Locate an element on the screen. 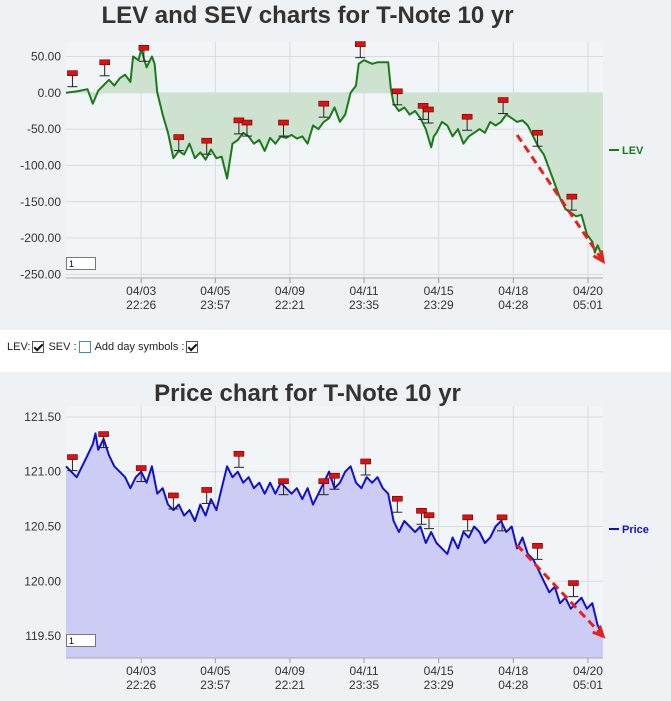 The width and height of the screenshot is (671, 701). price-xtick-label: 23:57 is located at coordinates (215, 685).